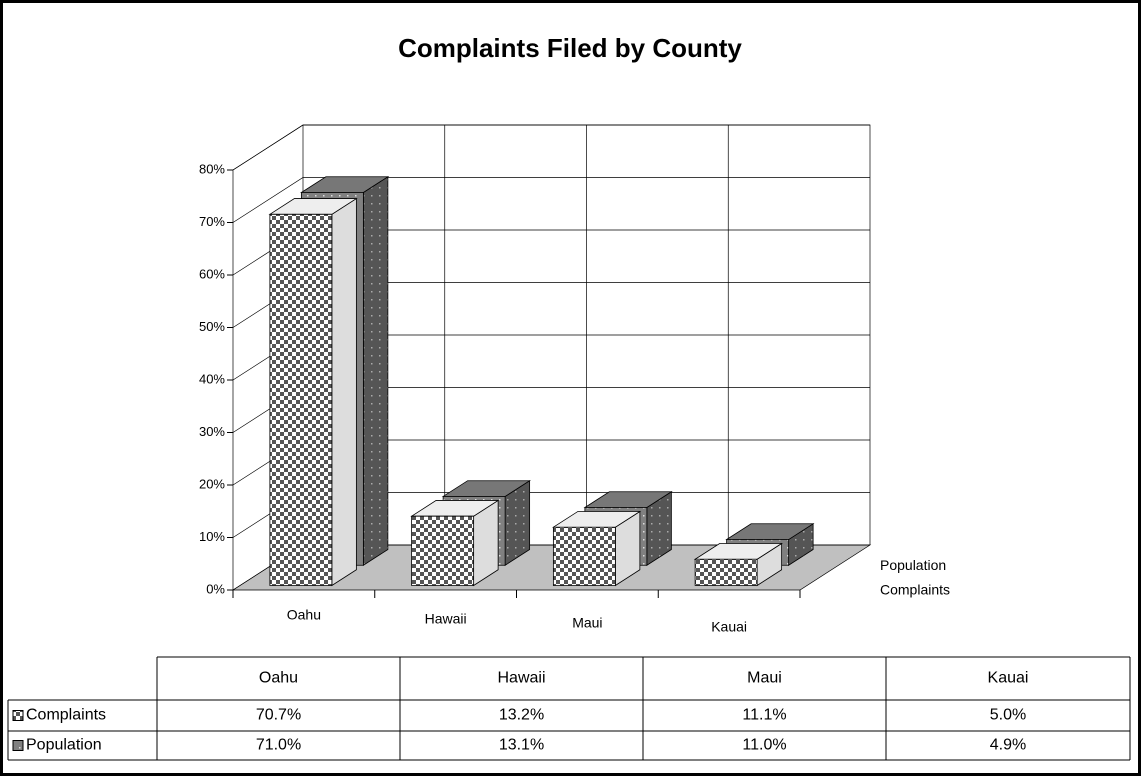 The image size is (1141, 776). Describe the element at coordinates (278, 715) in the screenshot. I see `table-value: 70.7%` at that location.